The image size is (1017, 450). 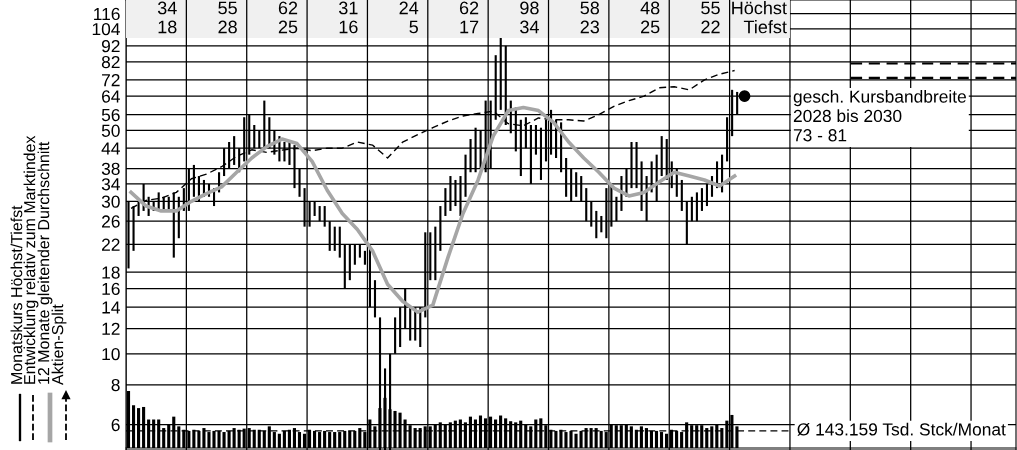 What do you see at coordinates (590, 27) in the screenshot?
I see `annotation: 23` at bounding box center [590, 27].